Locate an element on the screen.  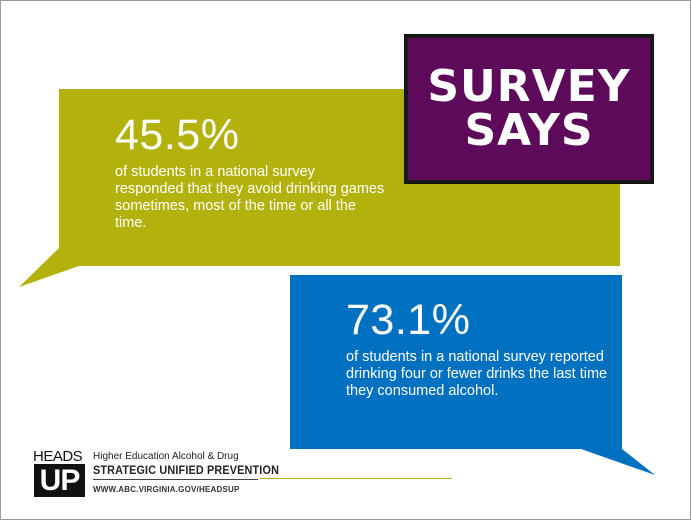
logo-tagline-line2: STRATEGIC UNIFIED PREVENTION is located at coordinates (186, 470).